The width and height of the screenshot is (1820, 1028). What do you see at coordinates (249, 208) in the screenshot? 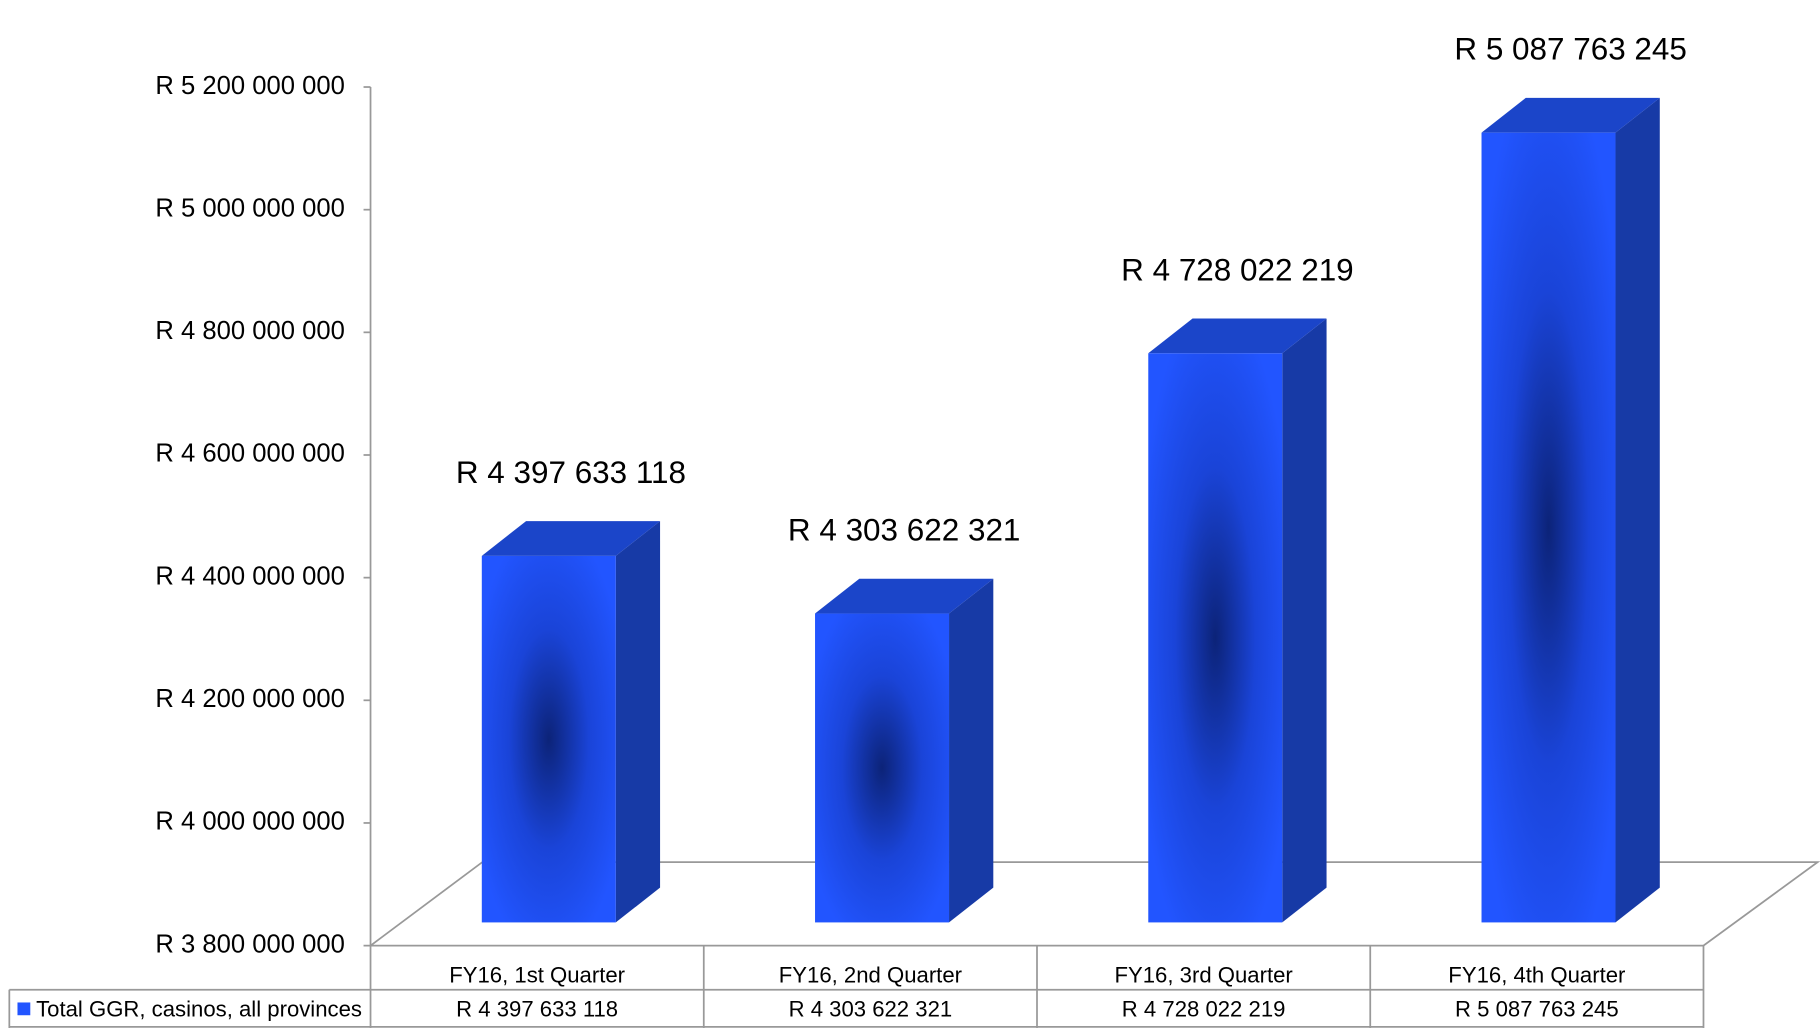
I see `y-tick-label: R 5 000 000 000` at bounding box center [249, 208].